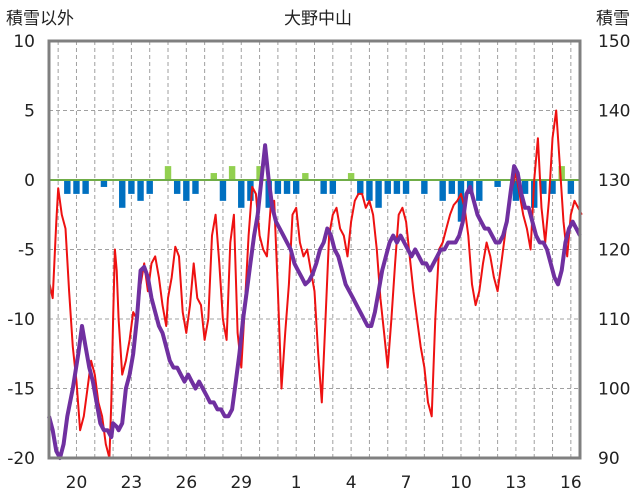  Describe the element at coordinates (241, 483) in the screenshot. I see `x-tick-label: 29` at that location.